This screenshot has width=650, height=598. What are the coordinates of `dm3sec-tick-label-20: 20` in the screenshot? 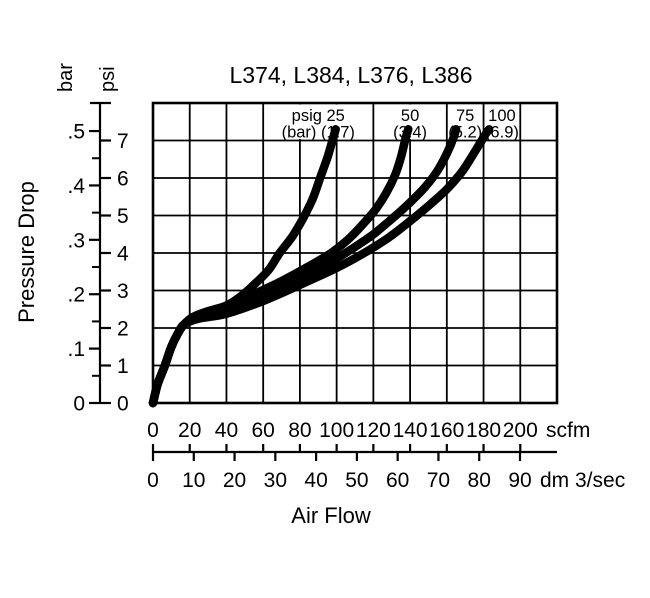 It's located at (234, 480).